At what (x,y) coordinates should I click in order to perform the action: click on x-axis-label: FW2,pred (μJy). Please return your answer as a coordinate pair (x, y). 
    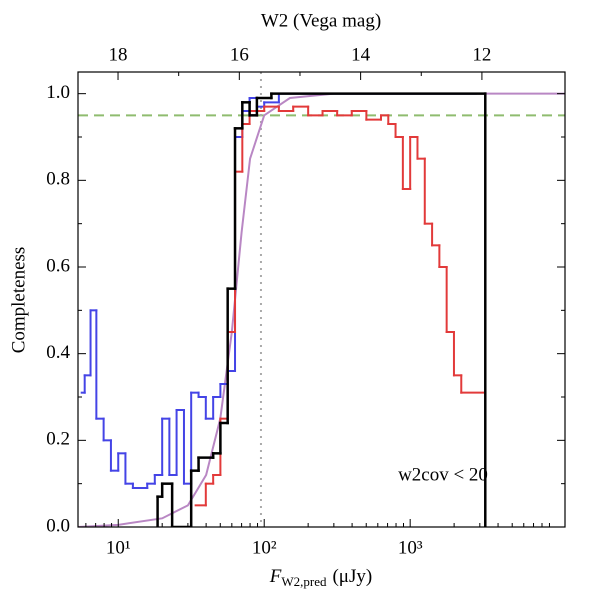
    Looking at the image, I should click on (320, 577).